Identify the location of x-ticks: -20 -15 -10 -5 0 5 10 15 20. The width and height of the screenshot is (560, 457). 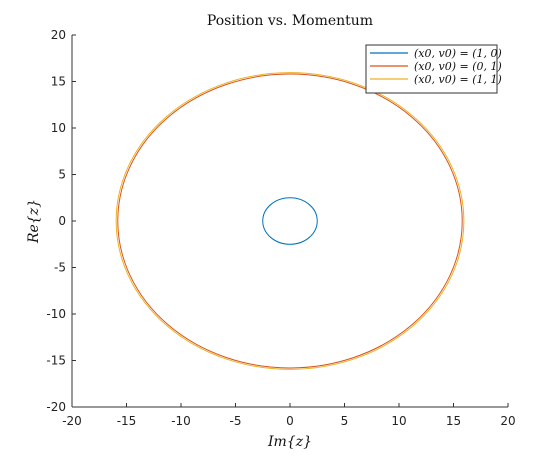
(289, 415).